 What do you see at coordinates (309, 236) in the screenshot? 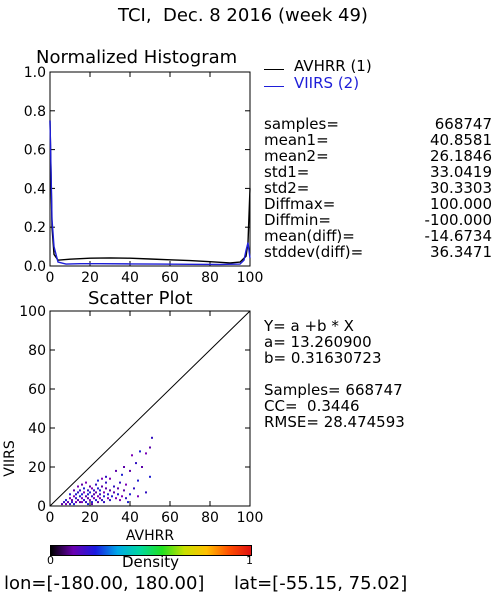
I see `stat-label: mean(diff)=` at bounding box center [309, 236].